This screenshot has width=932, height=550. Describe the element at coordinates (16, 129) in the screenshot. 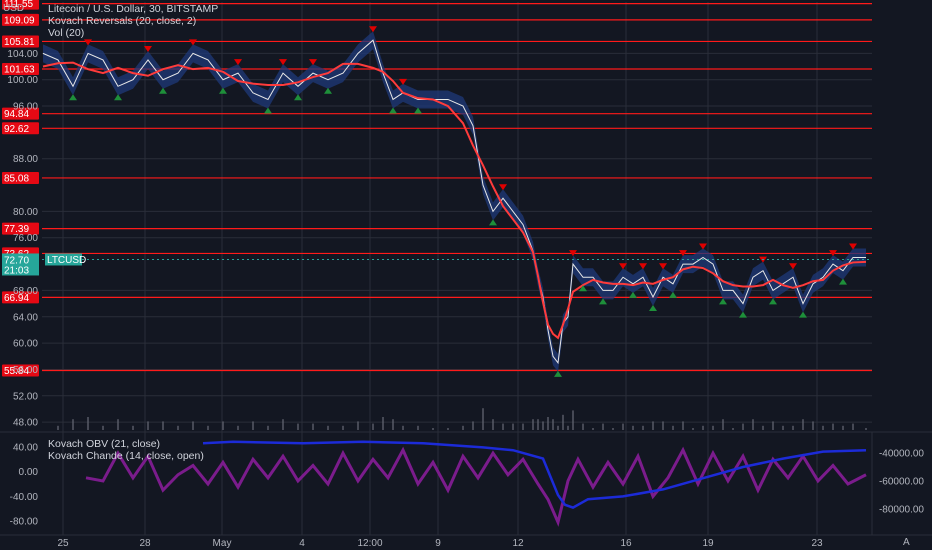

I see `level-price-label: 92.62` at that location.